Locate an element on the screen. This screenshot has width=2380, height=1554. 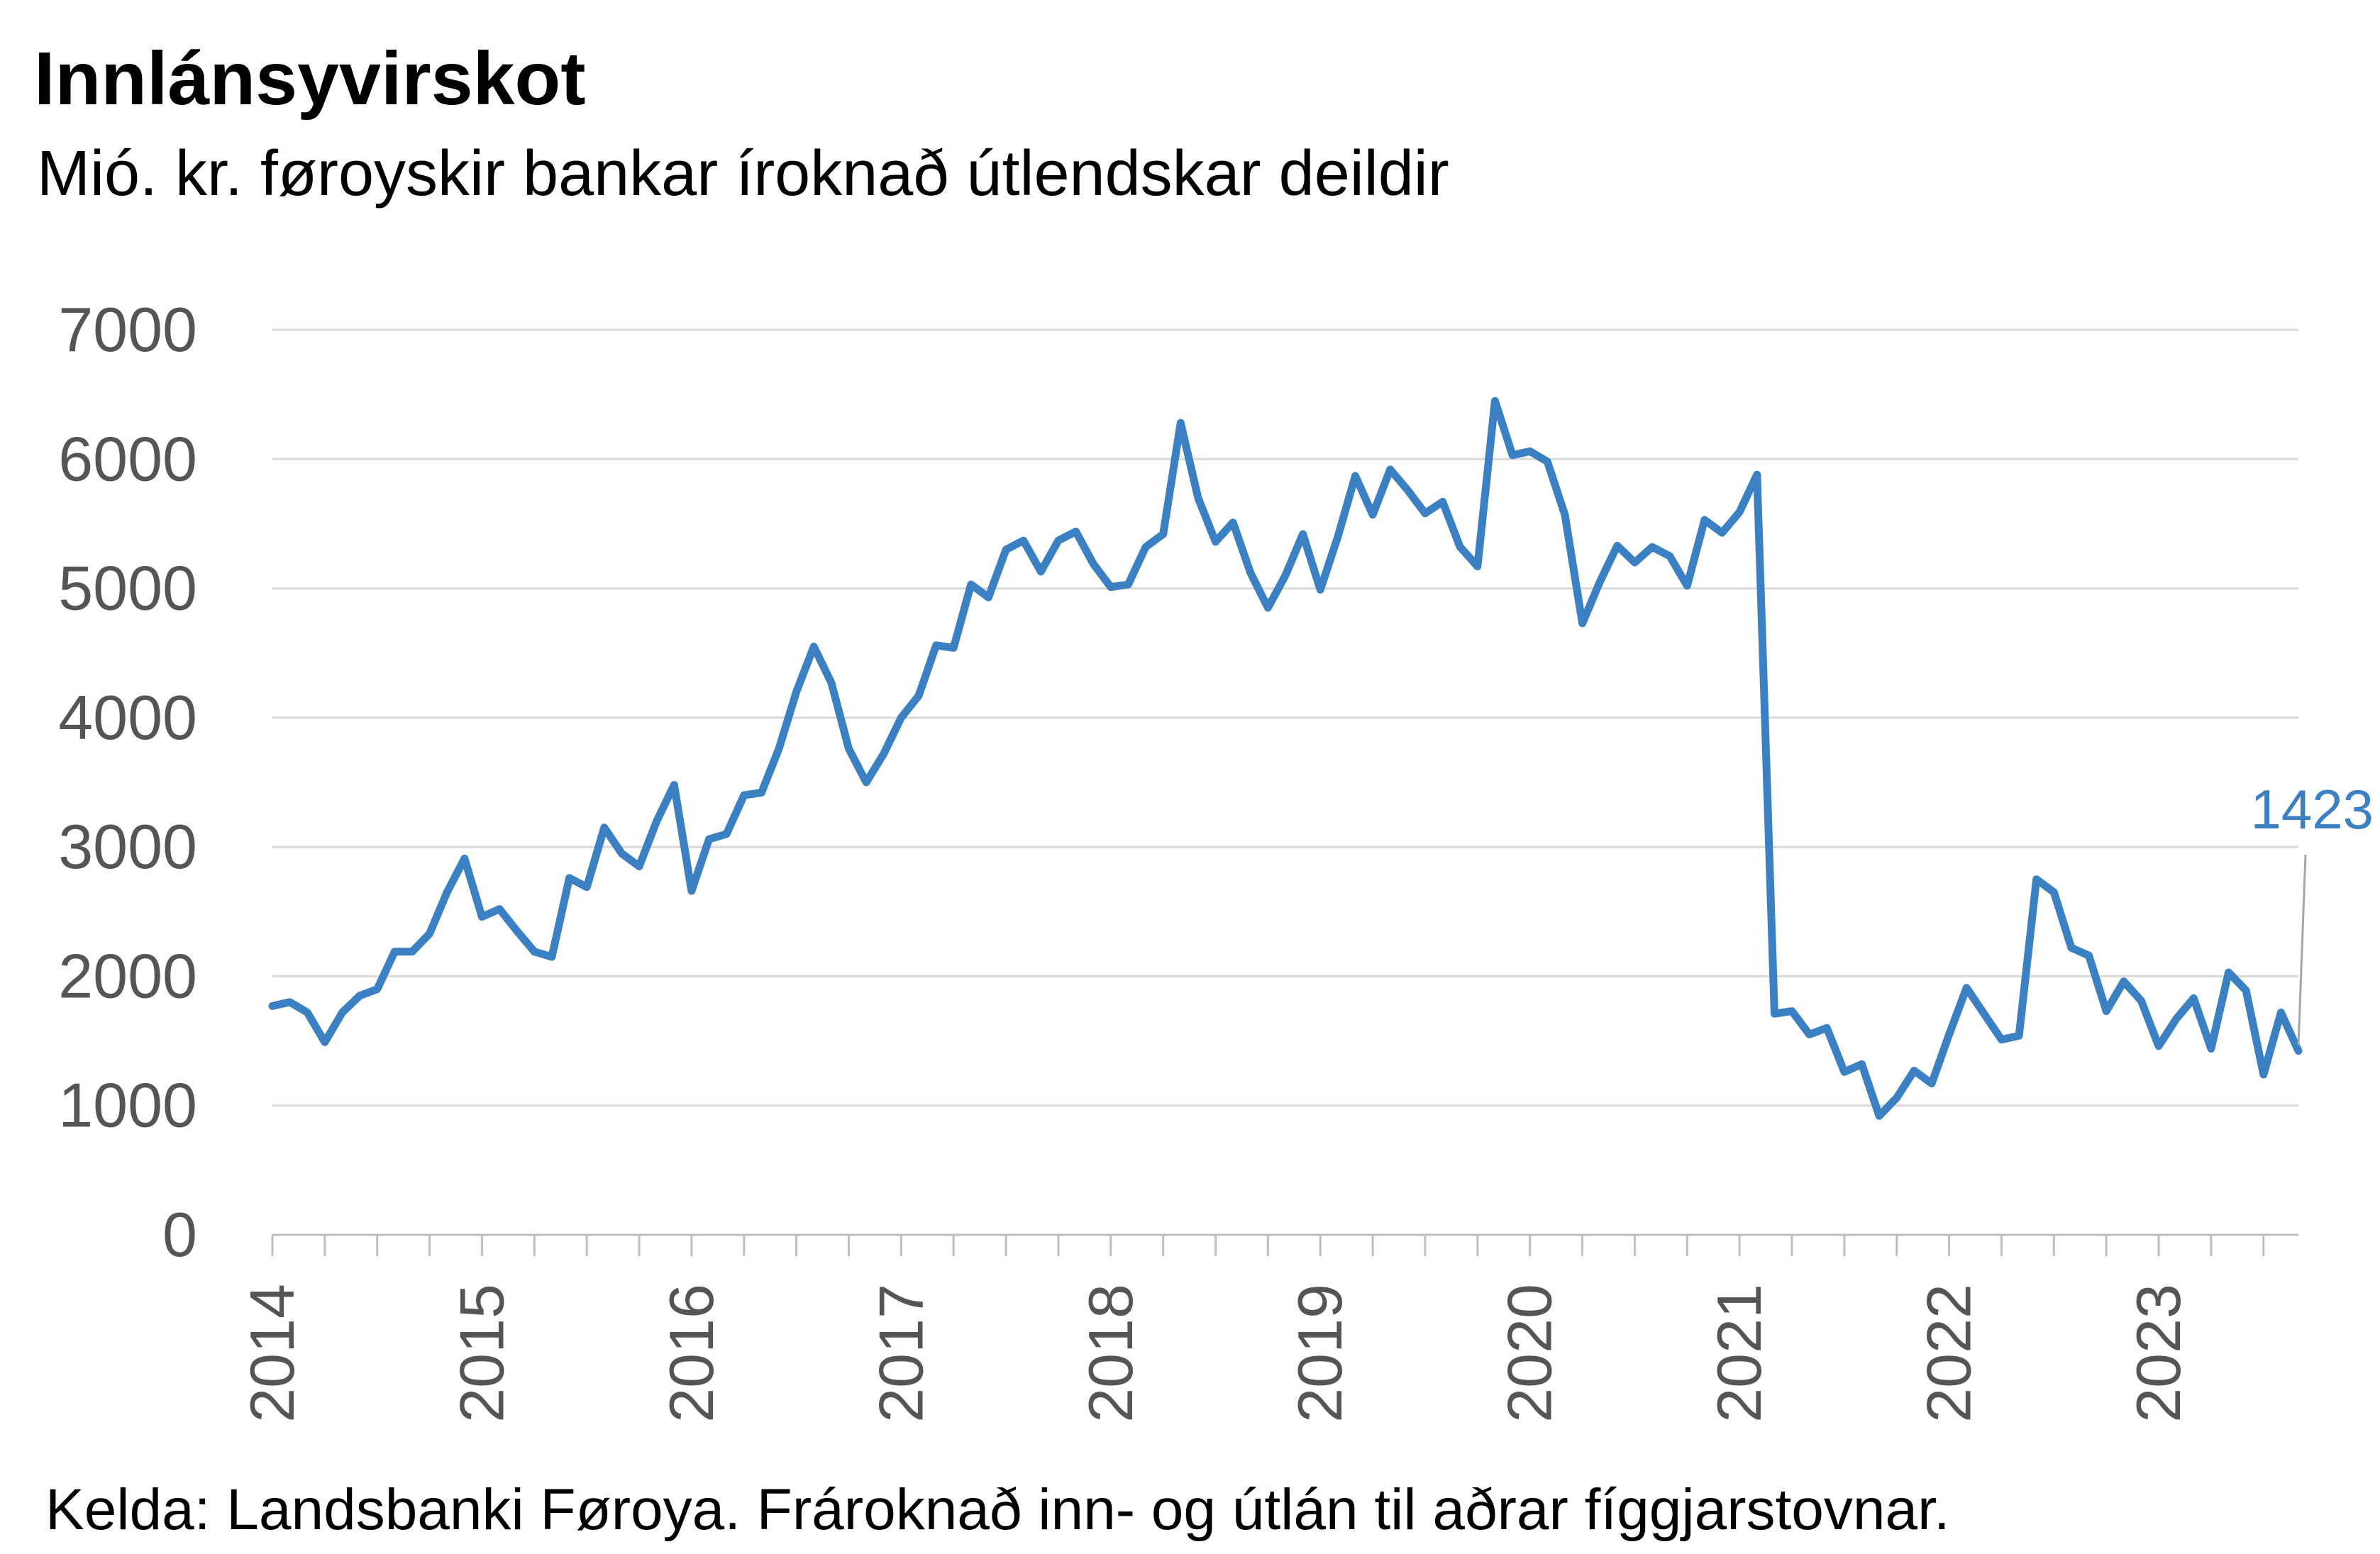
chart-title: Innlánsyvirskot is located at coordinates (310, 79).